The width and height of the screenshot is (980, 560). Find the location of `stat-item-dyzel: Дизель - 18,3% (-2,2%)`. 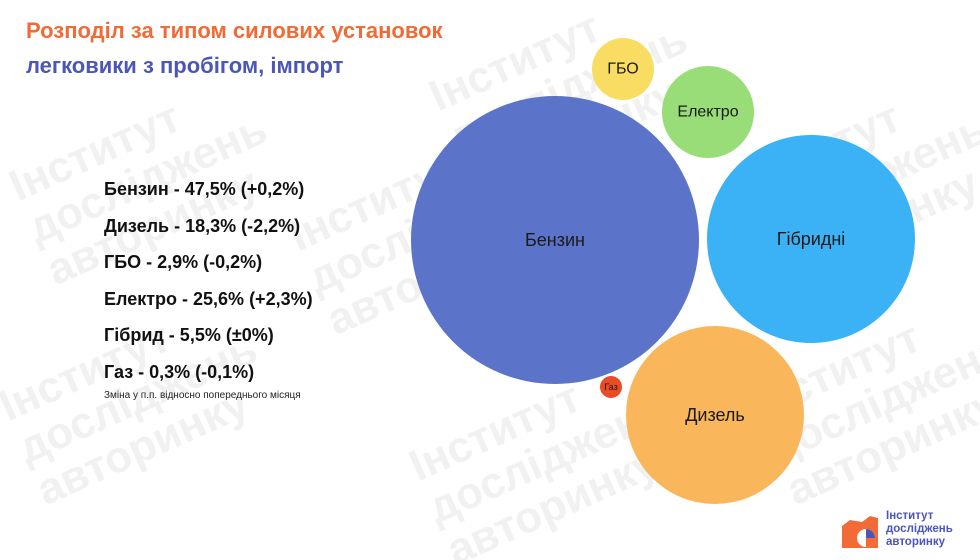

stat-item-dyzel: Дизель - 18,3% (-2,2%) is located at coordinates (202, 225).